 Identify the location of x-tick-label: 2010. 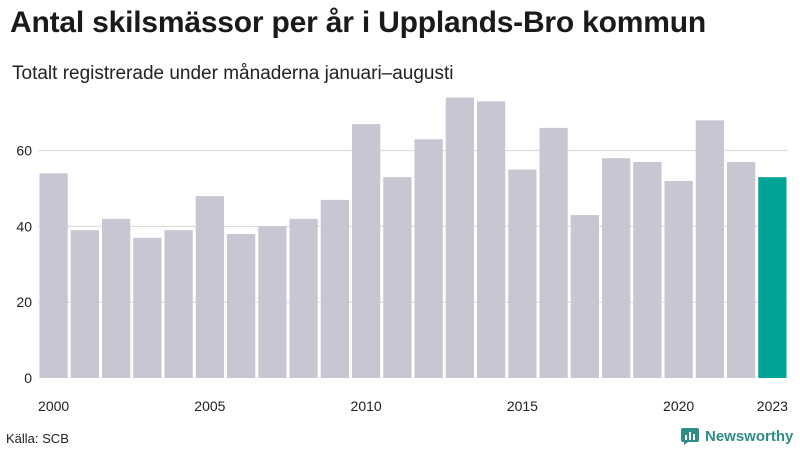
(366, 406).